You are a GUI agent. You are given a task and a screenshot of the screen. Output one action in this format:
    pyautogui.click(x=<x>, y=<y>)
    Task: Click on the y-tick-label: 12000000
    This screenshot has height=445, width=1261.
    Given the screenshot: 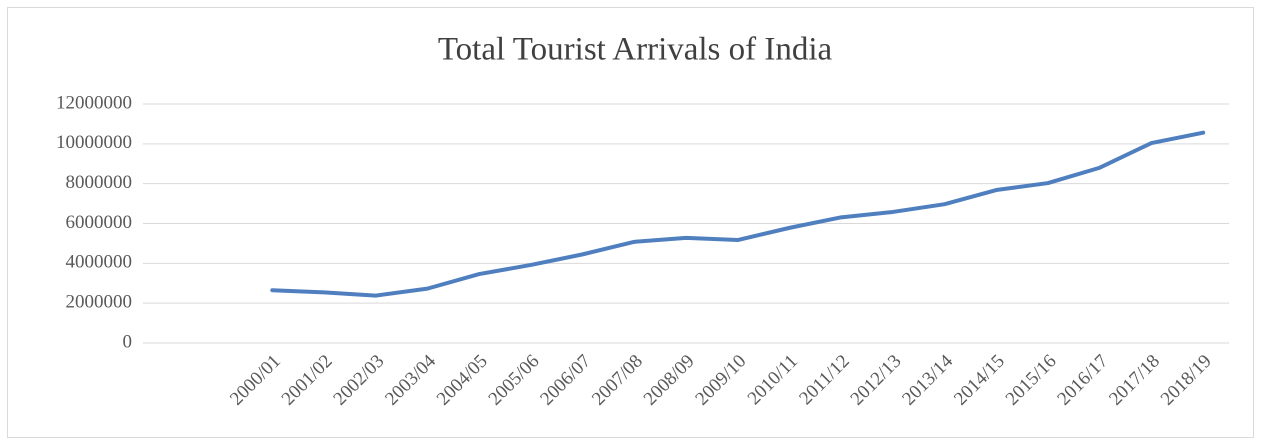 What is the action you would take?
    pyautogui.click(x=94, y=102)
    